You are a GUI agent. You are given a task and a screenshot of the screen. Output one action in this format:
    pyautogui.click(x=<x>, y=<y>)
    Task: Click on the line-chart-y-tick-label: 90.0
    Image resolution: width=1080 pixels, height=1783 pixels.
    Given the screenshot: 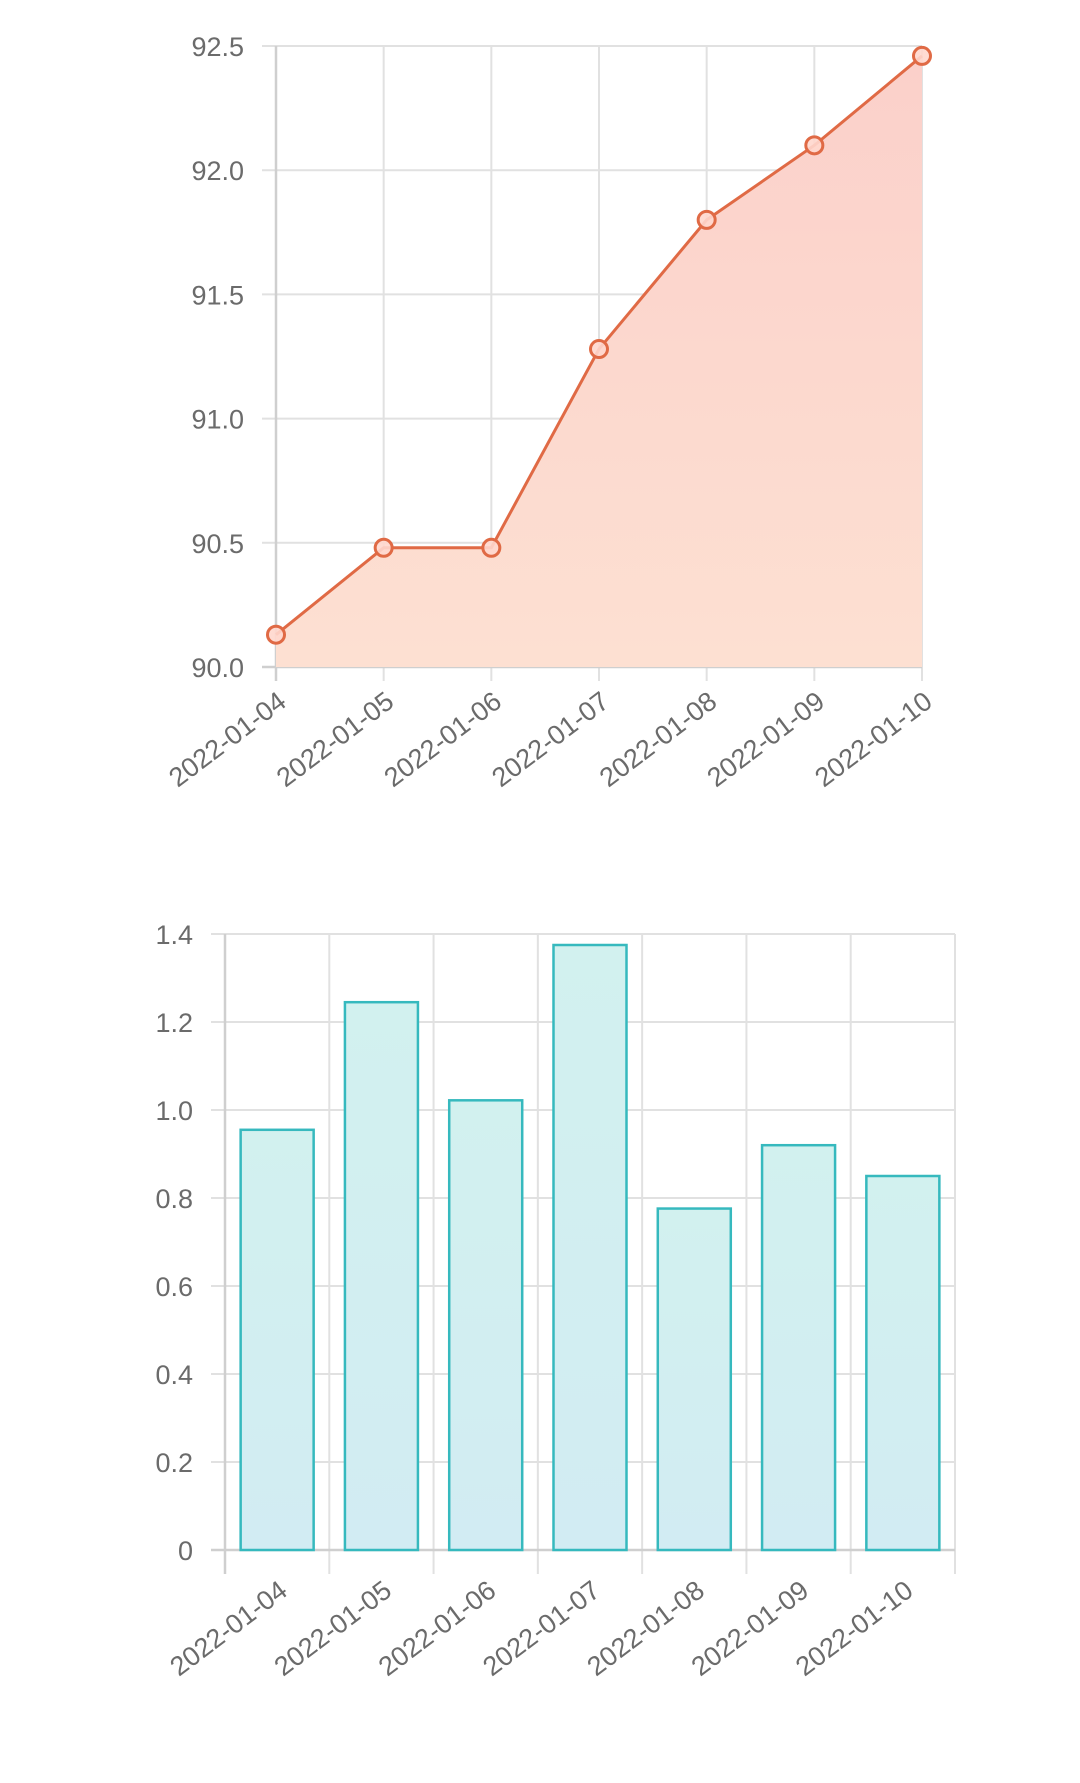 What is the action you would take?
    pyautogui.click(x=217, y=668)
    